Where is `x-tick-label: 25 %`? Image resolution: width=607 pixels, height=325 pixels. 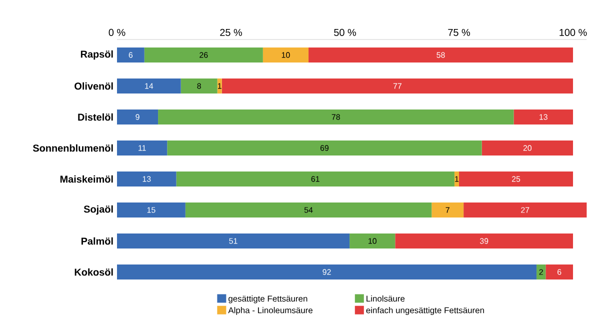 x-tick-label: 25 % is located at coordinates (231, 32).